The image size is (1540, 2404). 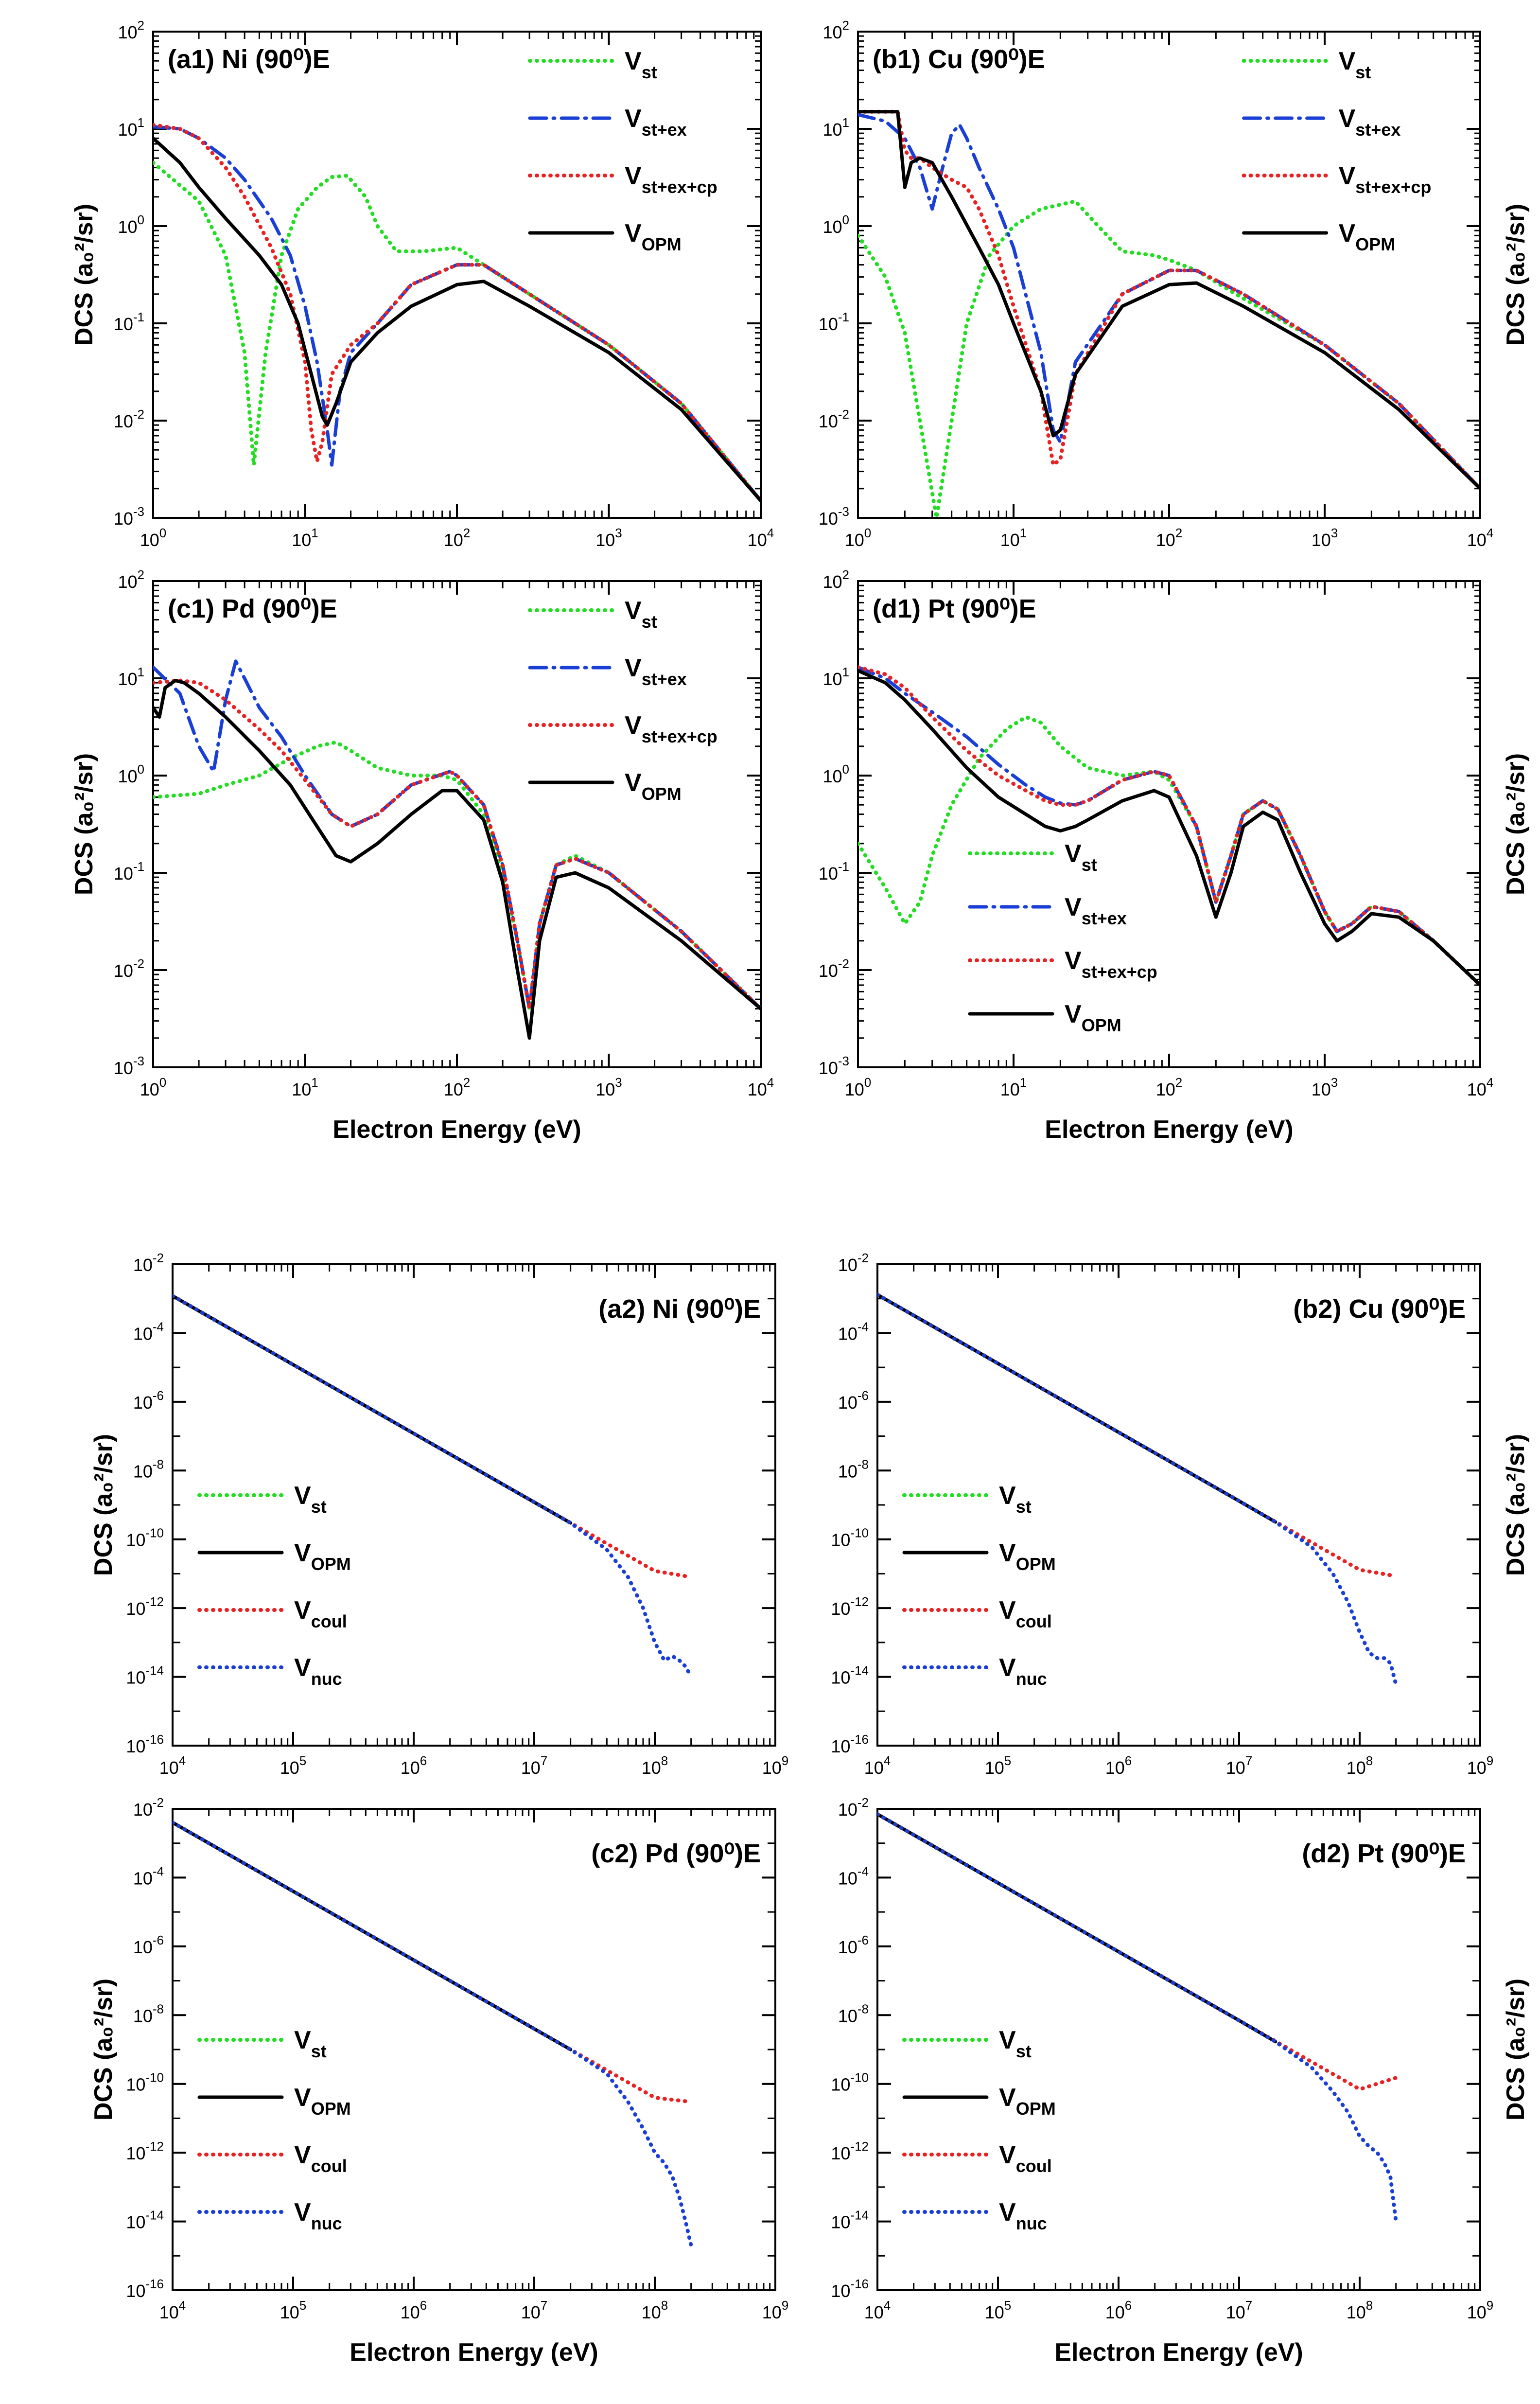 I want to click on y-tick-label: 10⁻¹, so click(x=129, y=871).